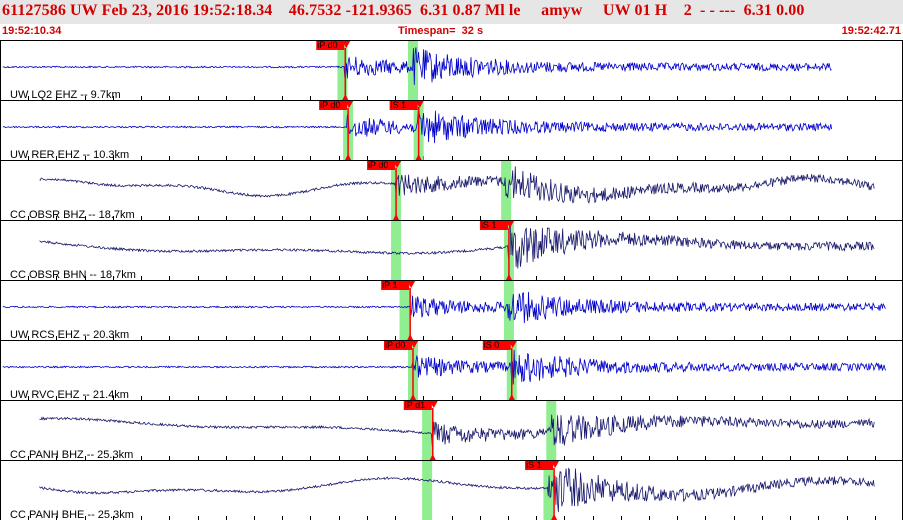 Image resolution: width=903 pixels, height=520 pixels. I want to click on trace-label: CC OBSR BHN -- 18.7km, so click(73, 275).